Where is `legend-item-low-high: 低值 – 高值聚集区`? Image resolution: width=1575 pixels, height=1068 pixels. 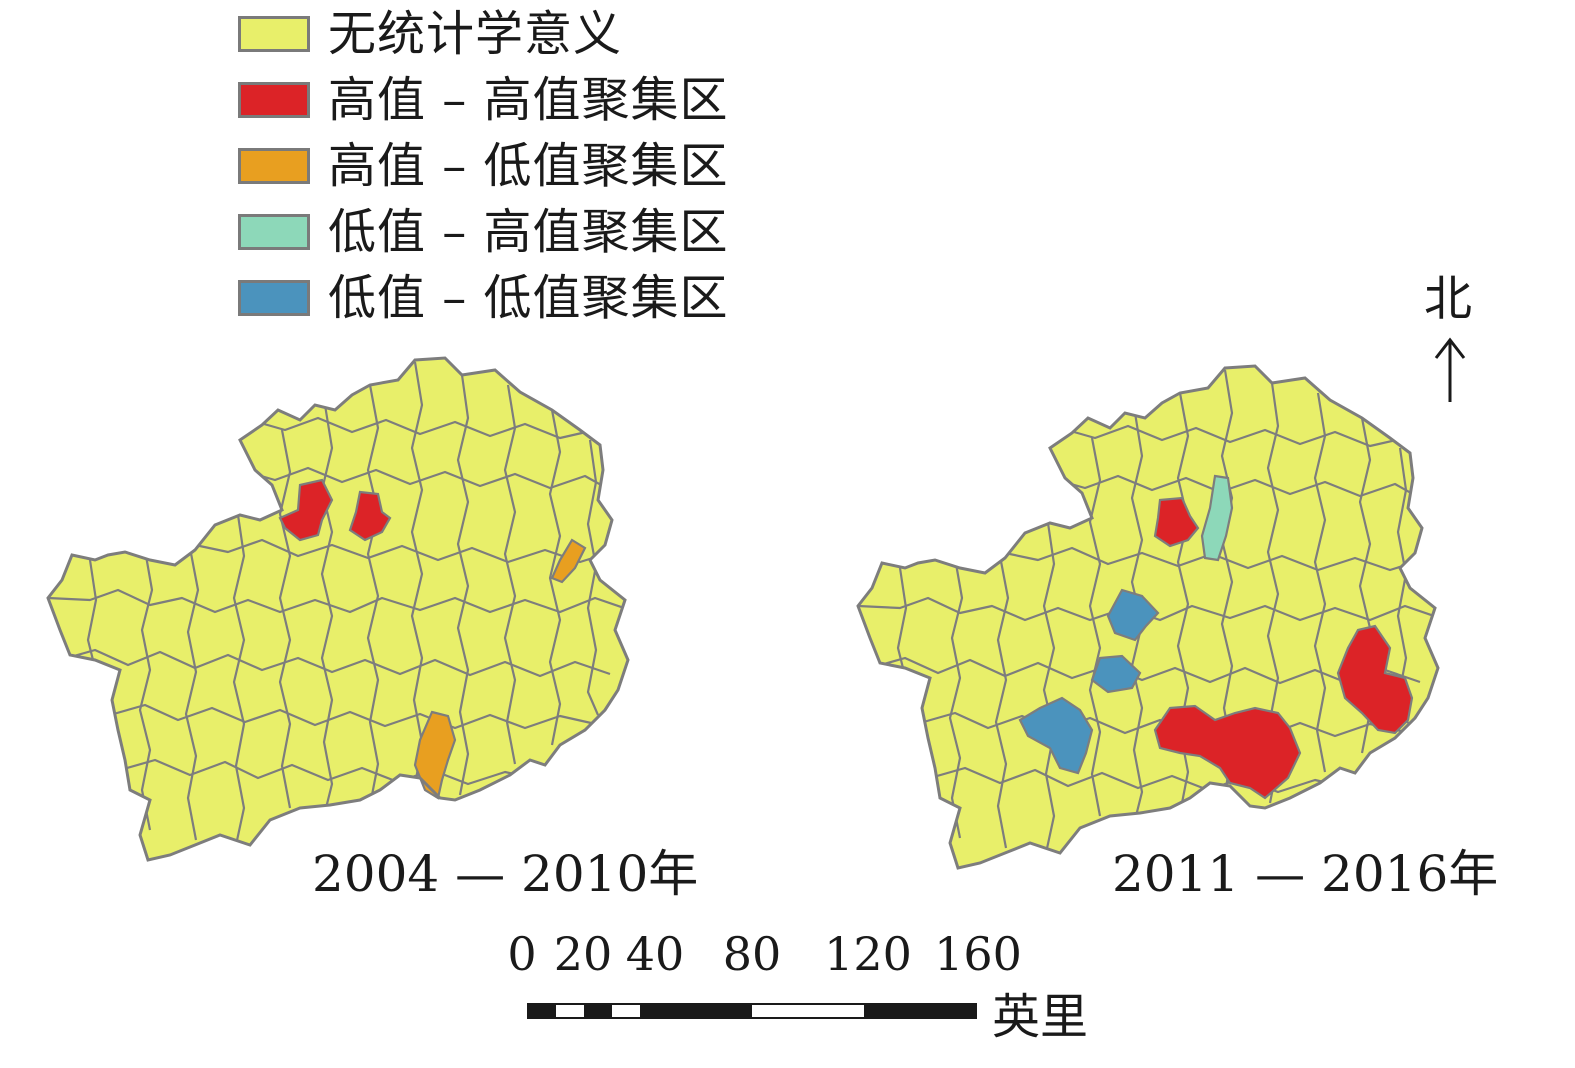 legend-item-low-high: 低值 – 高值聚集区 is located at coordinates (518, 232).